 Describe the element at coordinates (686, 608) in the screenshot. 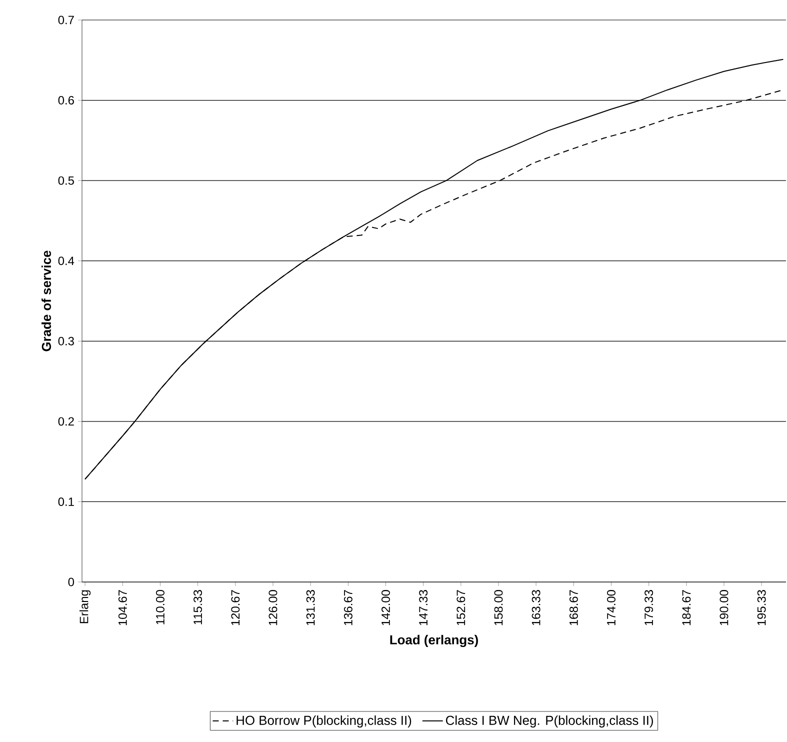

I see `x-tick-label: 184.67` at that location.